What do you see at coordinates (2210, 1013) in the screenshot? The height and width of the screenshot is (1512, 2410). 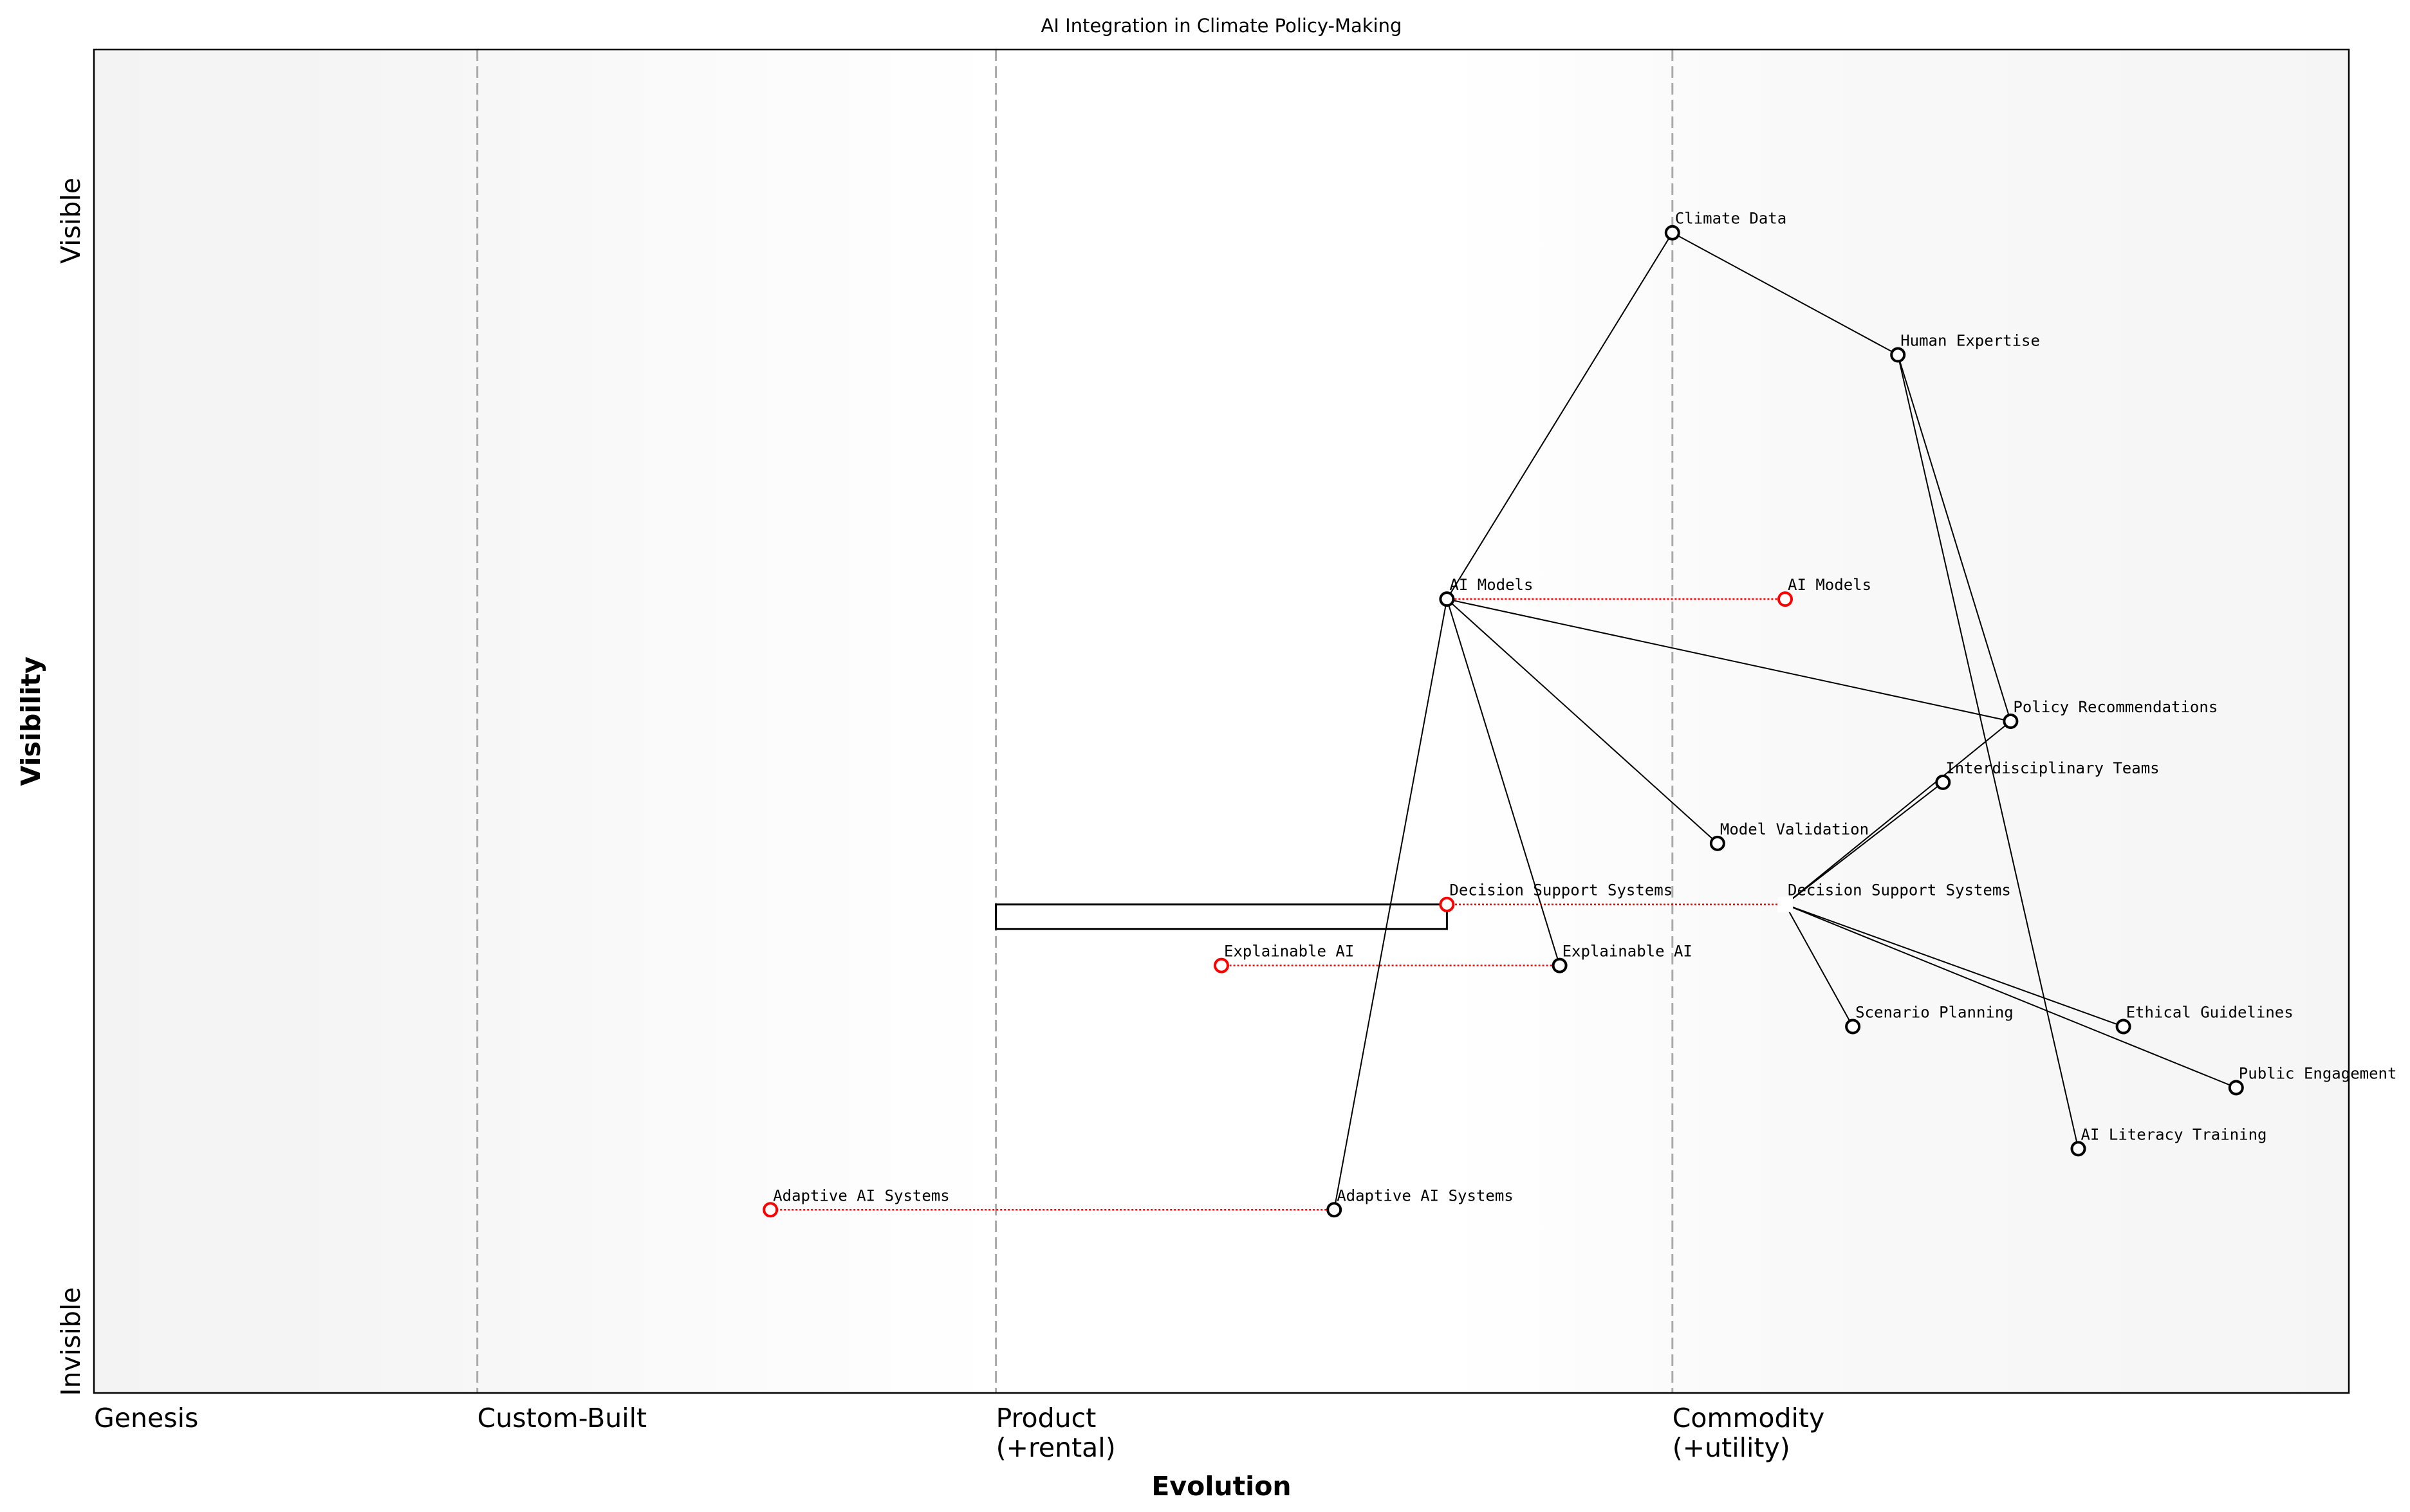 I see `component-label: Ethical Guidelines` at bounding box center [2210, 1013].